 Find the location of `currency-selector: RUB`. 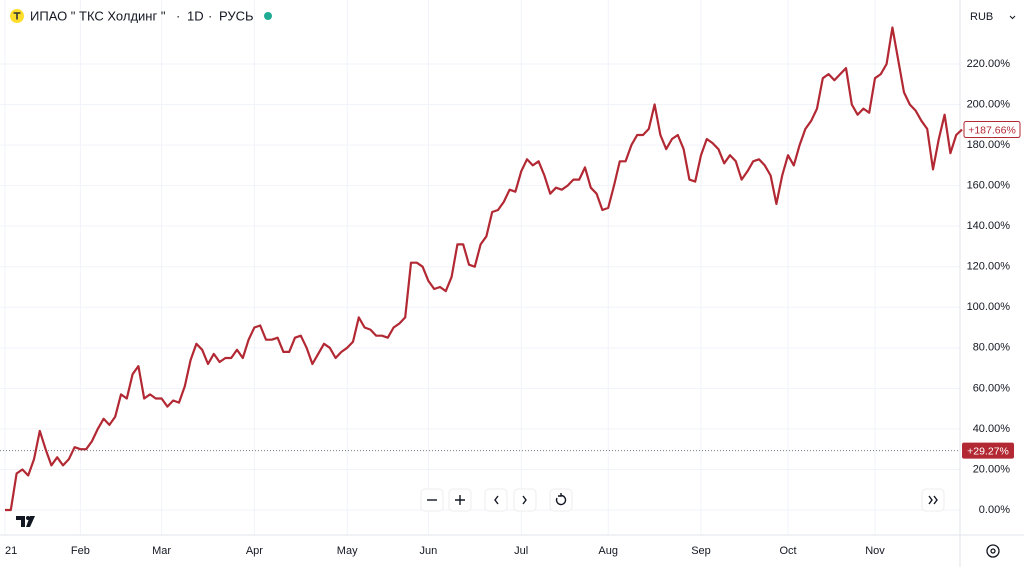

currency-selector: RUB is located at coordinates (991, 17).